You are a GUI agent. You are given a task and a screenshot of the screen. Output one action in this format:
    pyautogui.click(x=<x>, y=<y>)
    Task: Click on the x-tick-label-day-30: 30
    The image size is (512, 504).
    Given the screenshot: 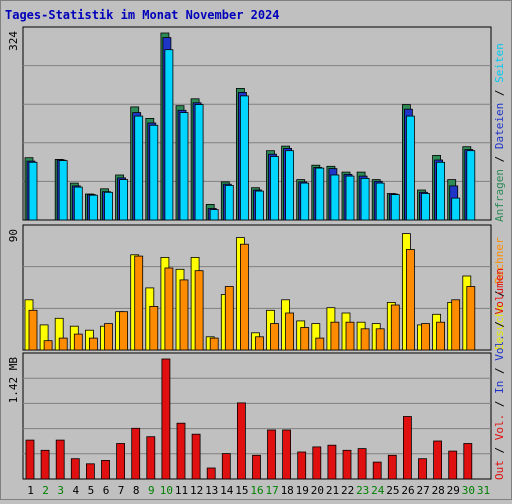 What is the action you would take?
    pyautogui.click(x=468, y=490)
    